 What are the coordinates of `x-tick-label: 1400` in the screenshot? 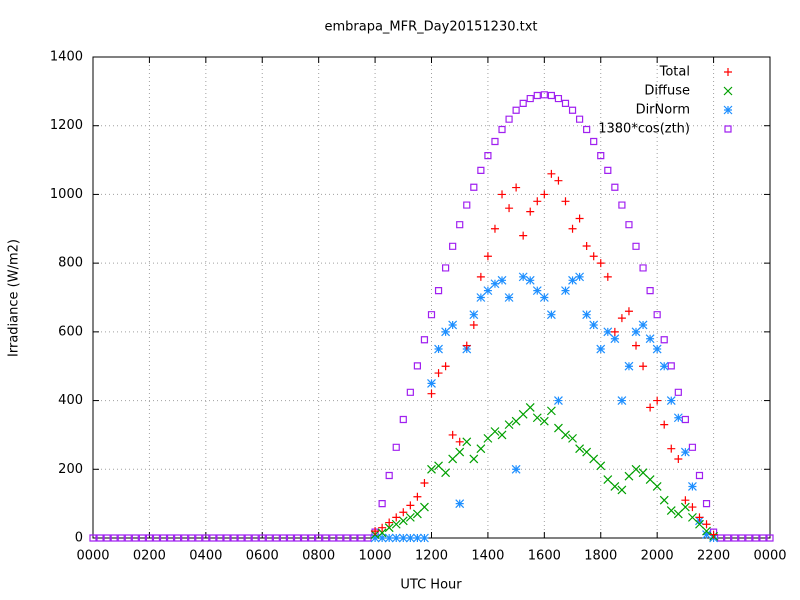 It's located at (487, 556).